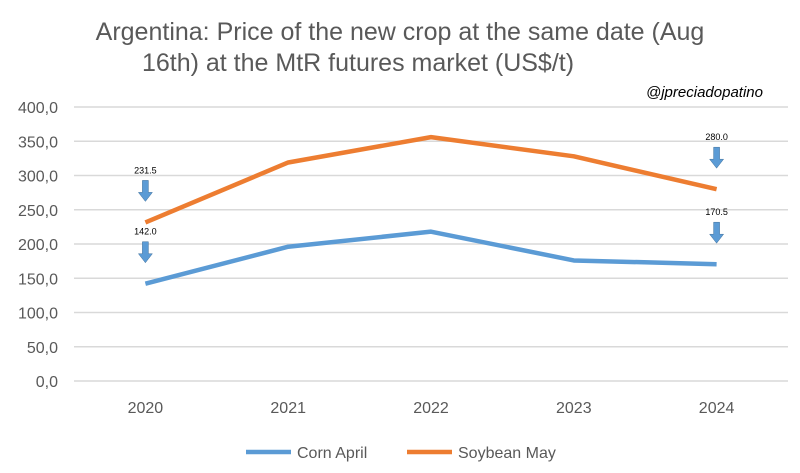 Image resolution: width=800 pixels, height=473 pixels. I want to click on x-tick-label: 2020, so click(146, 408).